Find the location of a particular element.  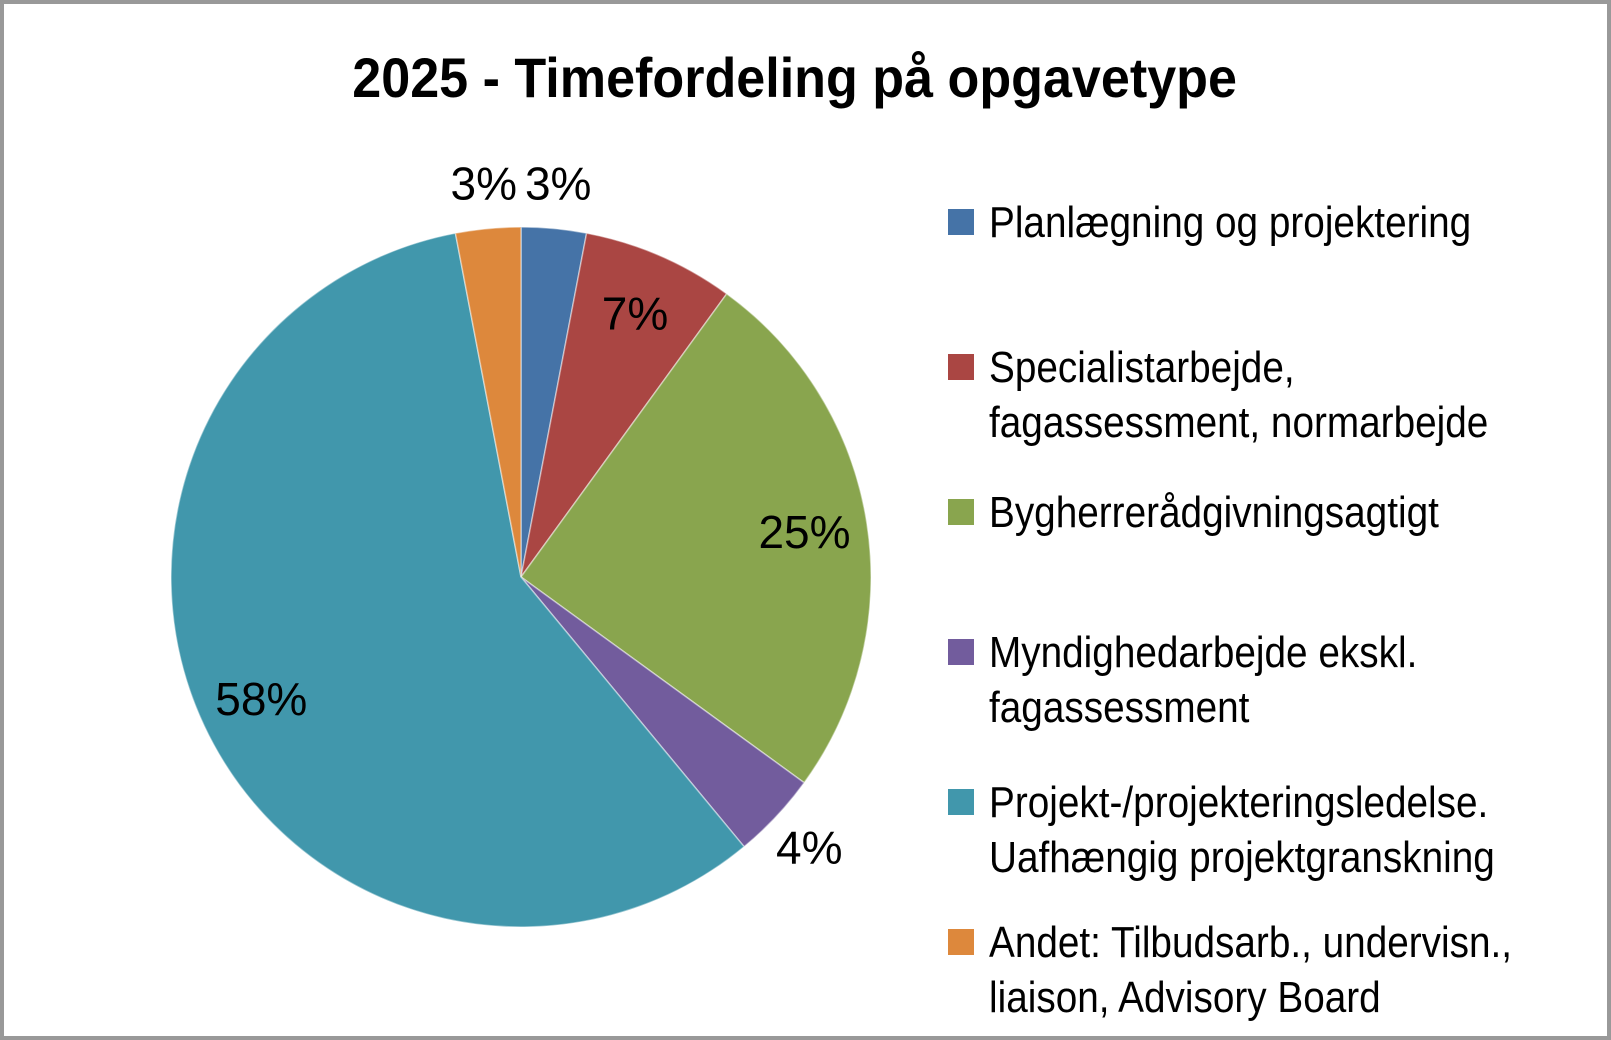

pie-slice-percent-label: 4% is located at coordinates (809, 848).